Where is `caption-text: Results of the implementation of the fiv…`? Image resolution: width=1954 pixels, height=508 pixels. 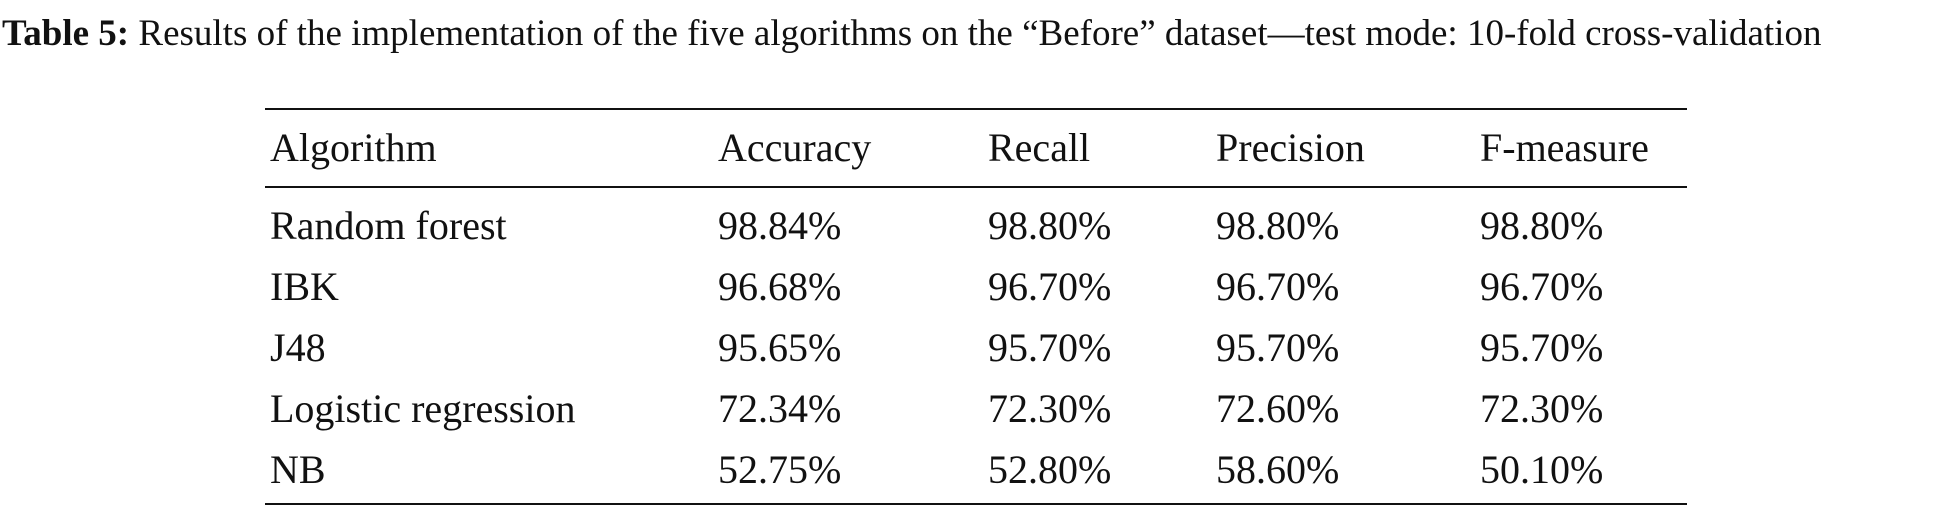
caption-text: Results of the implementation of the fiv… is located at coordinates (980, 33).